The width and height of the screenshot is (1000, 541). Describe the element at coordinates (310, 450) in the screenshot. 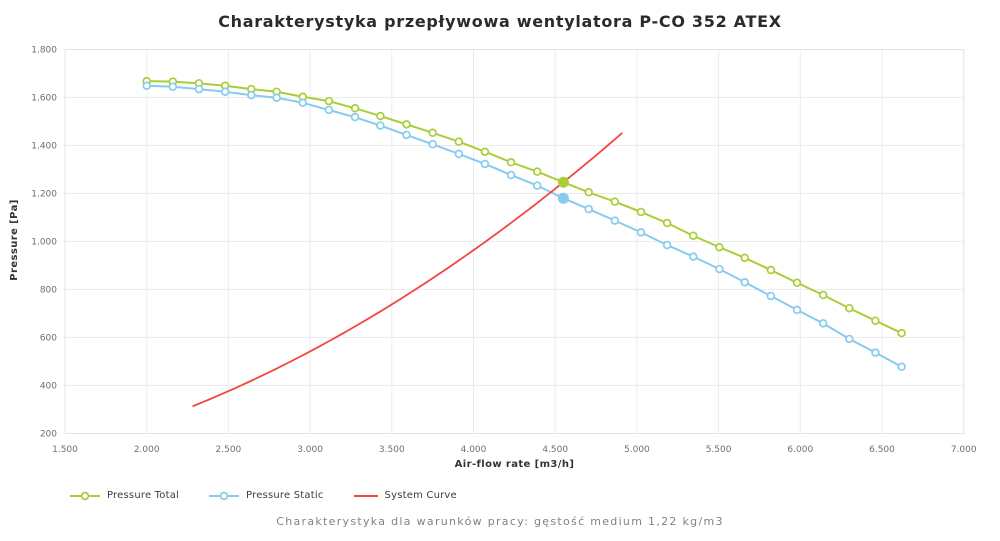

I see `x-tick-label: 3.000` at that location.